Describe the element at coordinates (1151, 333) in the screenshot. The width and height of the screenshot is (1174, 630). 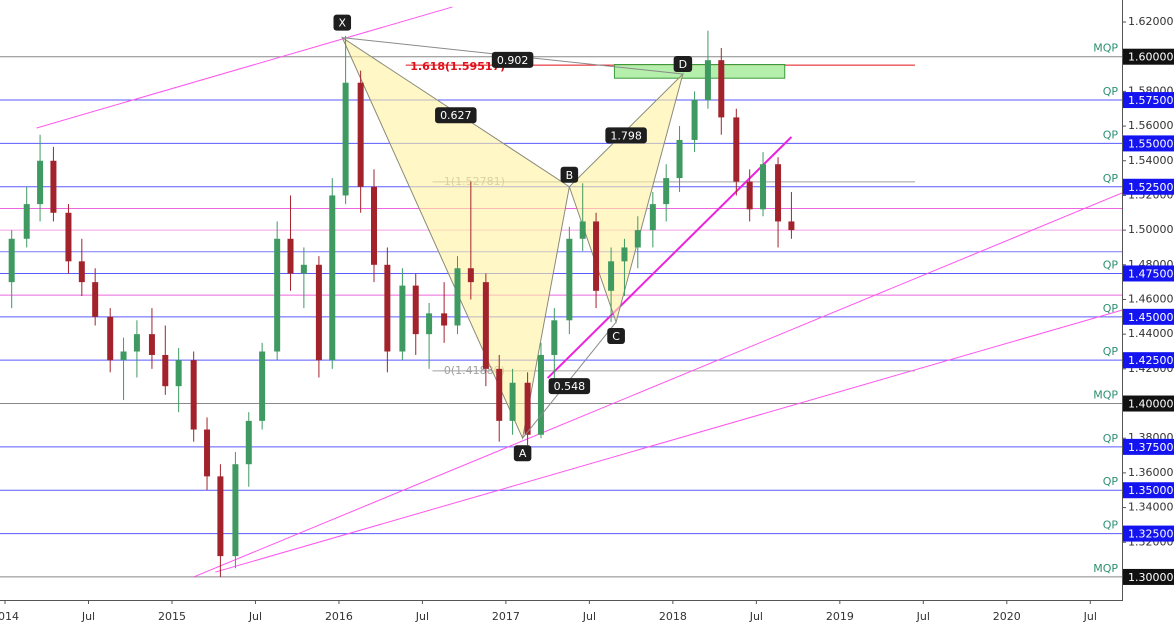
I see `y-tick-label: 1.44000` at that location.